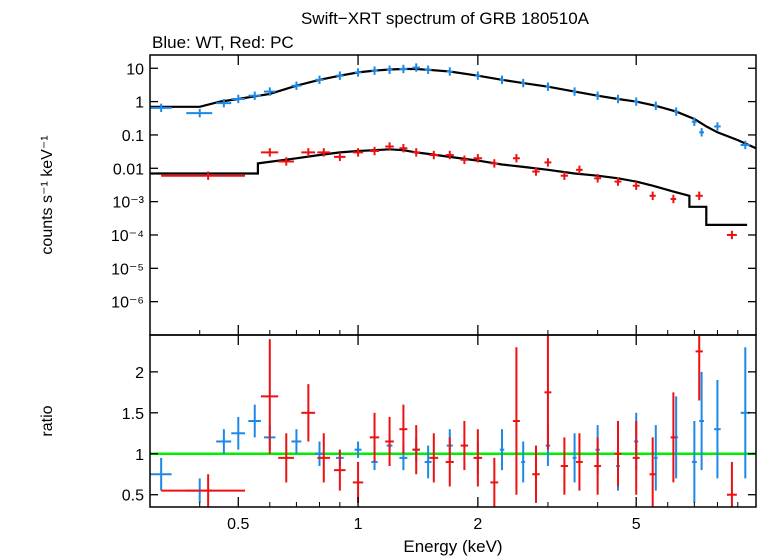  Describe the element at coordinates (453, 108) in the screenshot. I see `model-curve` at that location.